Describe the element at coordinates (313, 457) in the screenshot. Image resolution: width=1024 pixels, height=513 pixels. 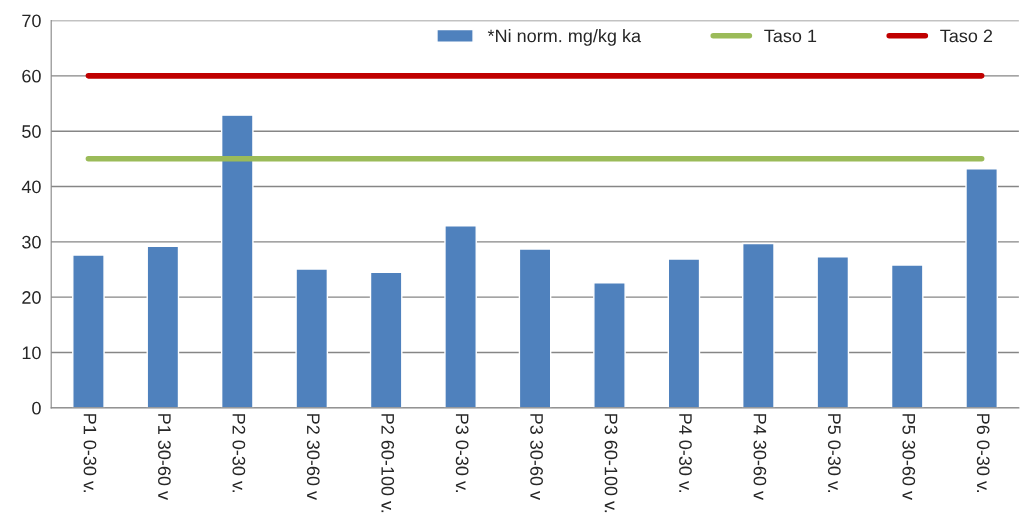
I see `x-tick-label: P2 30-60 v` at that location.